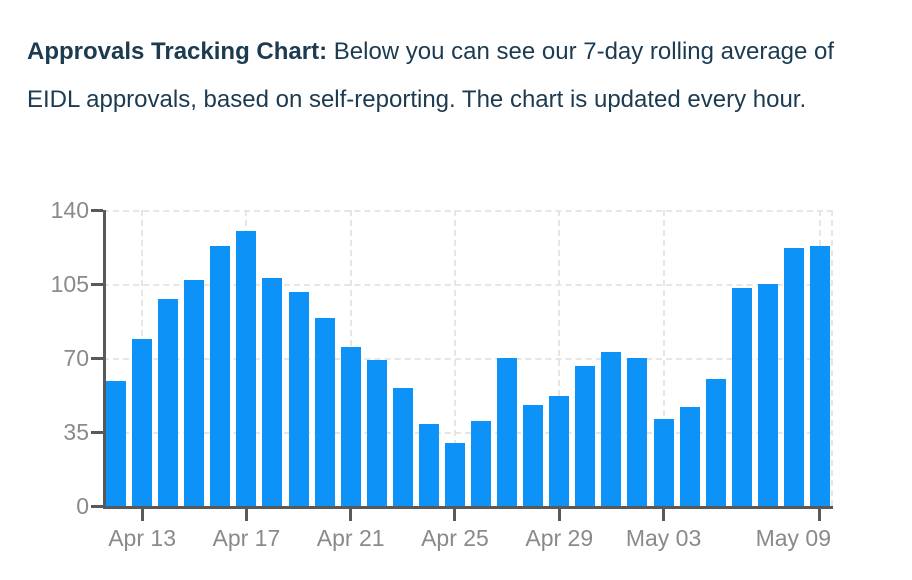  I want to click on y-axis-line, so click(104, 359).